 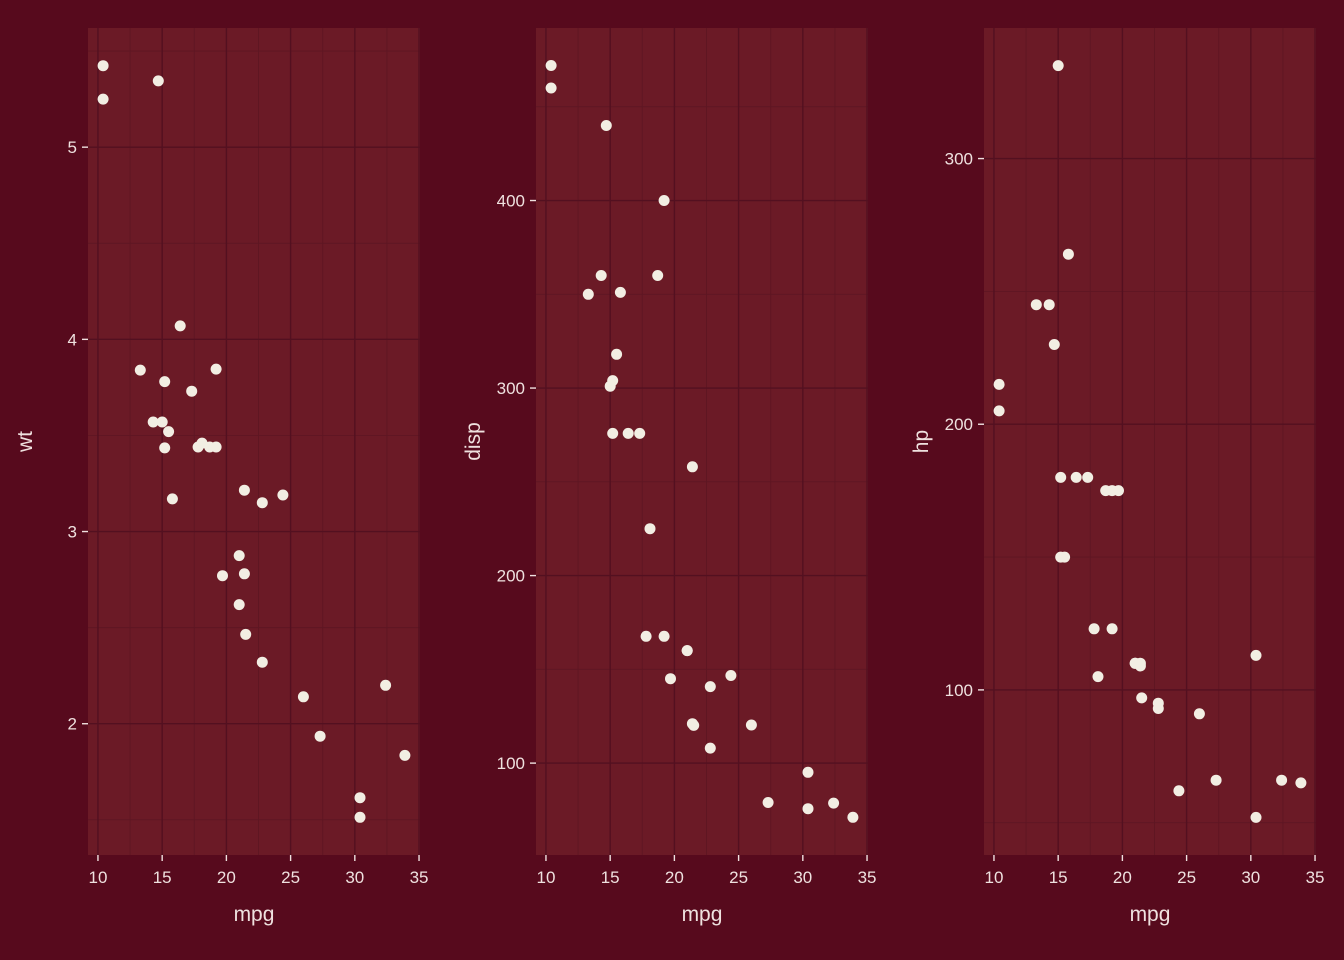 What do you see at coordinates (419, 877) in the screenshot?
I see `x-tick-label: 35` at bounding box center [419, 877].